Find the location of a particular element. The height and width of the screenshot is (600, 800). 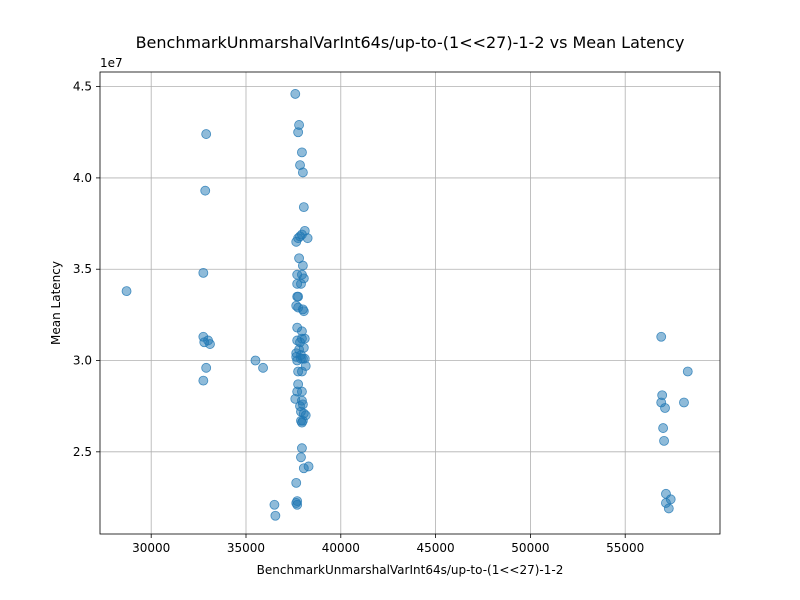

y-tick-label: 4.0 is located at coordinates (82, 178).